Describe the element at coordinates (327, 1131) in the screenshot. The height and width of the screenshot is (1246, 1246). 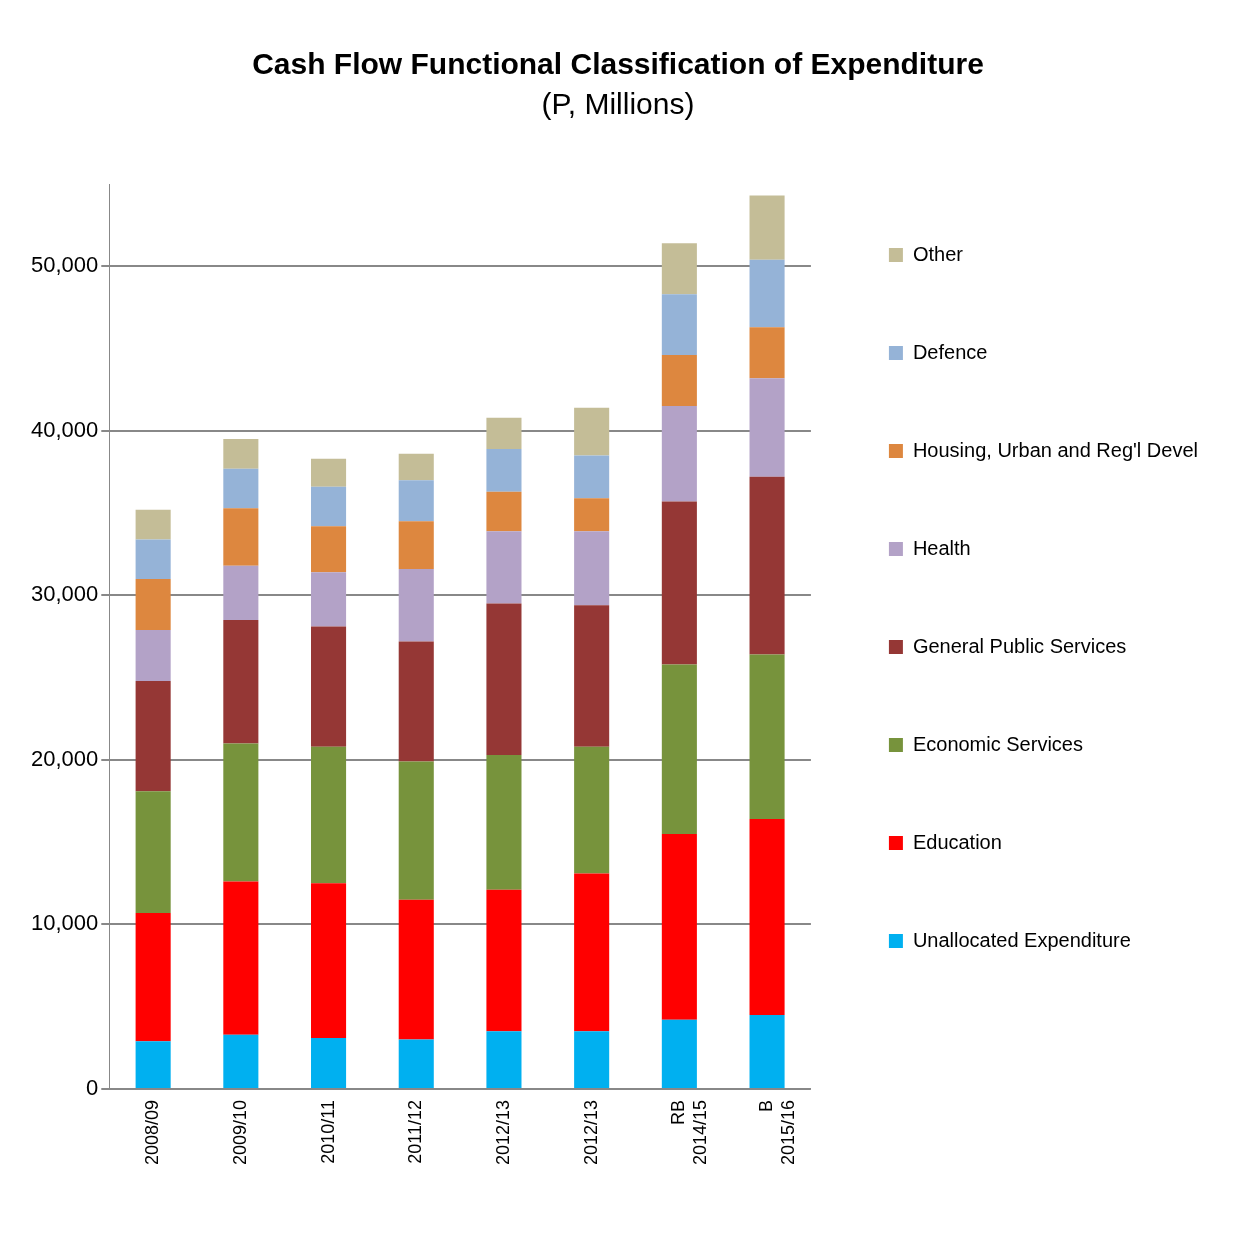
I see `x-tick-label: 2010/11` at that location.